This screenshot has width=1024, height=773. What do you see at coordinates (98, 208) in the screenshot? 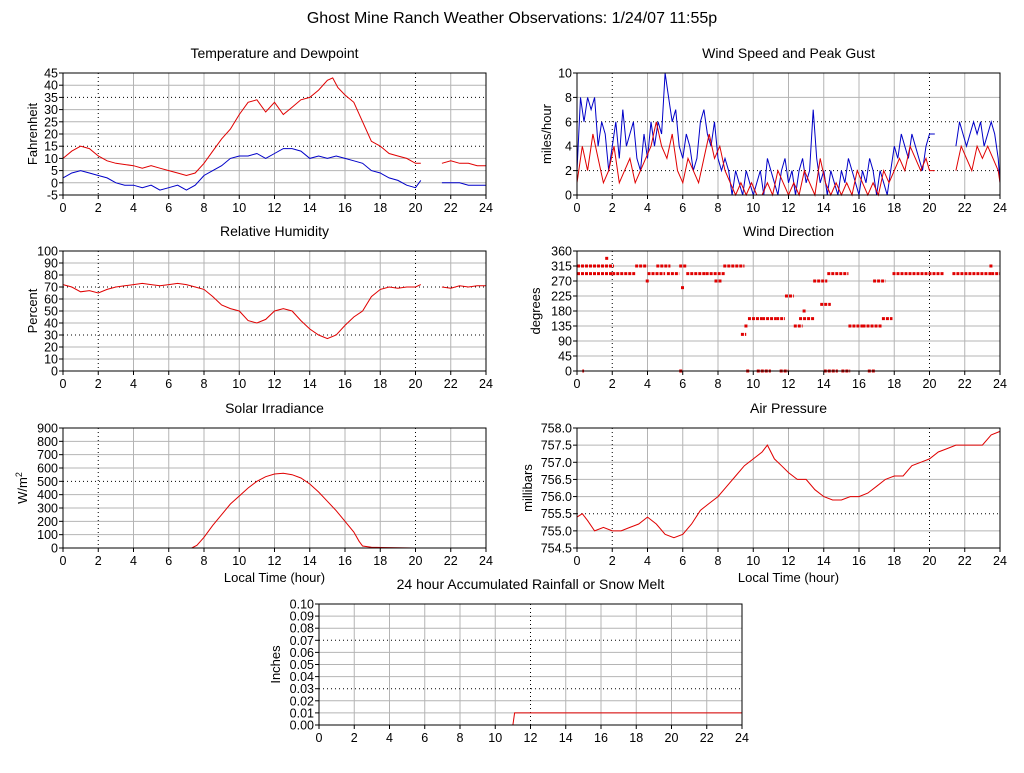
I see `temp-xtick-label: 2` at bounding box center [98, 208].